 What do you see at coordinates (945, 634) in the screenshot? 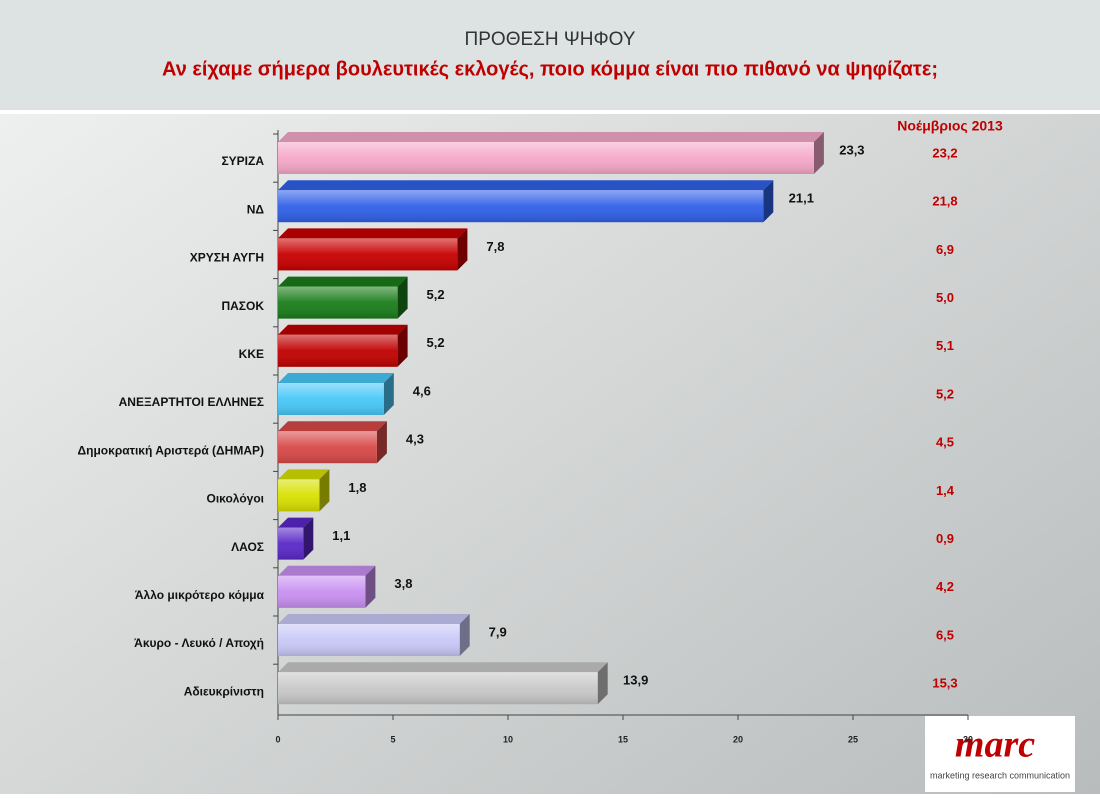
I see `comparison-value: 6,5` at bounding box center [945, 634].